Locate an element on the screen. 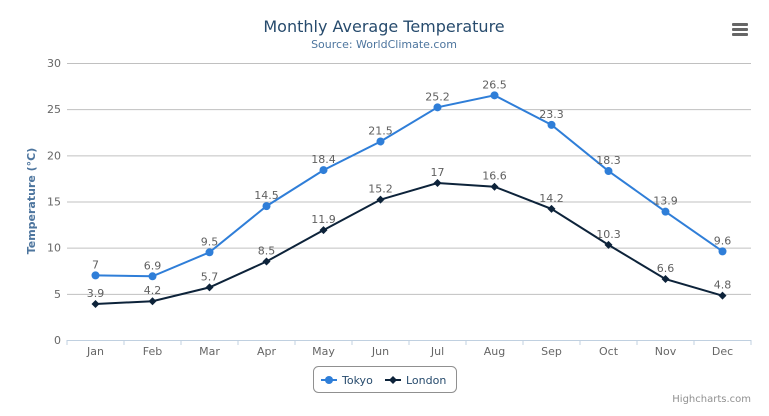 This screenshot has height=416, width=769. data-label-tokyo: 26.5 is located at coordinates (494, 84).